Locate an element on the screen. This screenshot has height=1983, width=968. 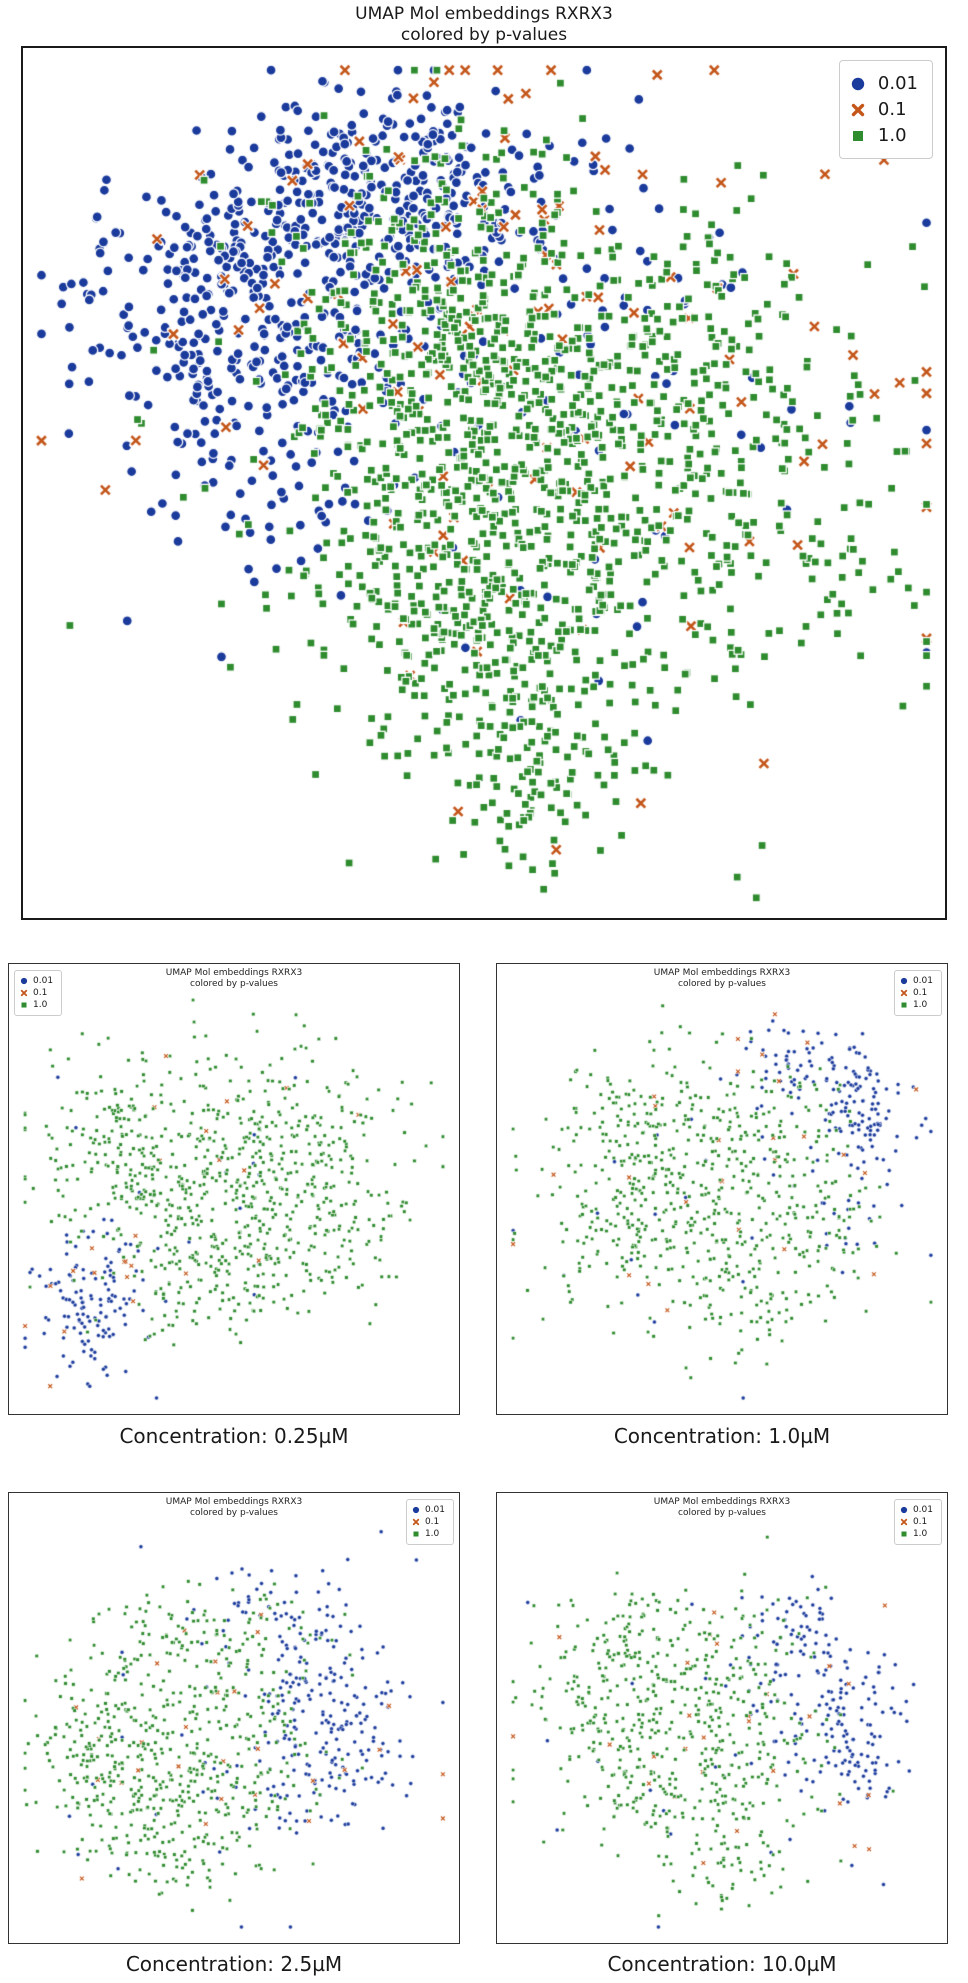
caption-2-5uM: Concentration: 2.5µM is located at coordinates (234, 1964).